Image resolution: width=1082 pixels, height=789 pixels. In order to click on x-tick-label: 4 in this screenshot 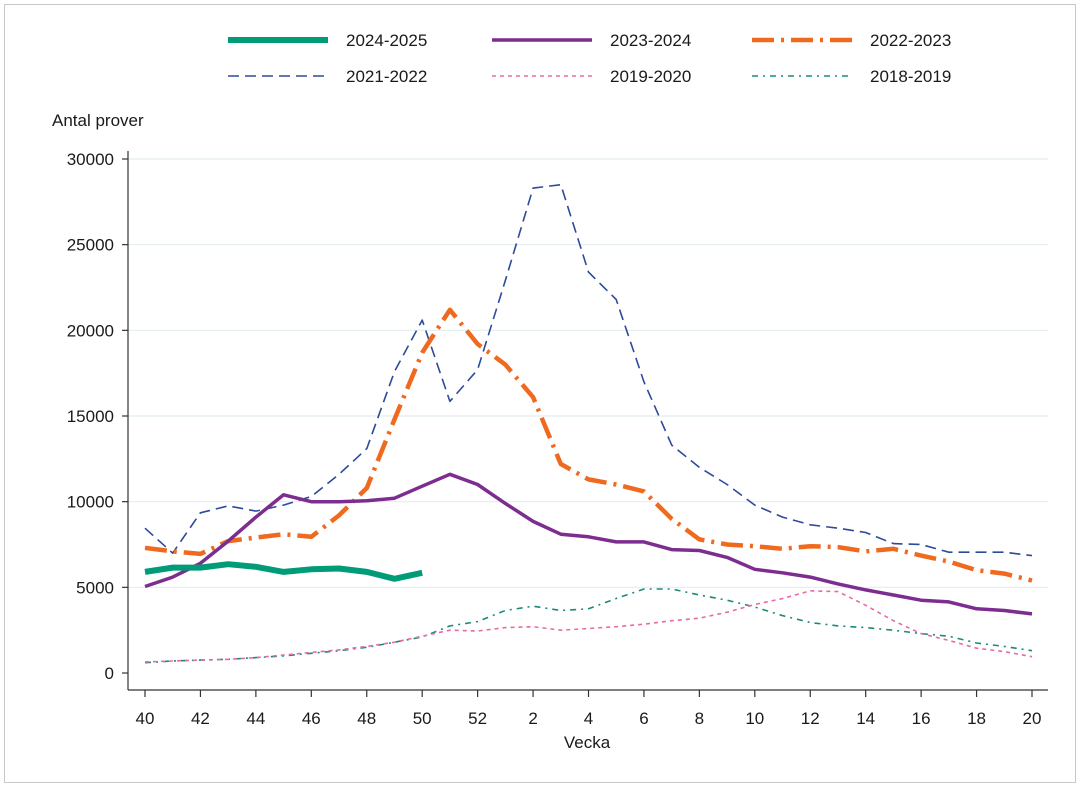, I will do `click(588, 718)`.